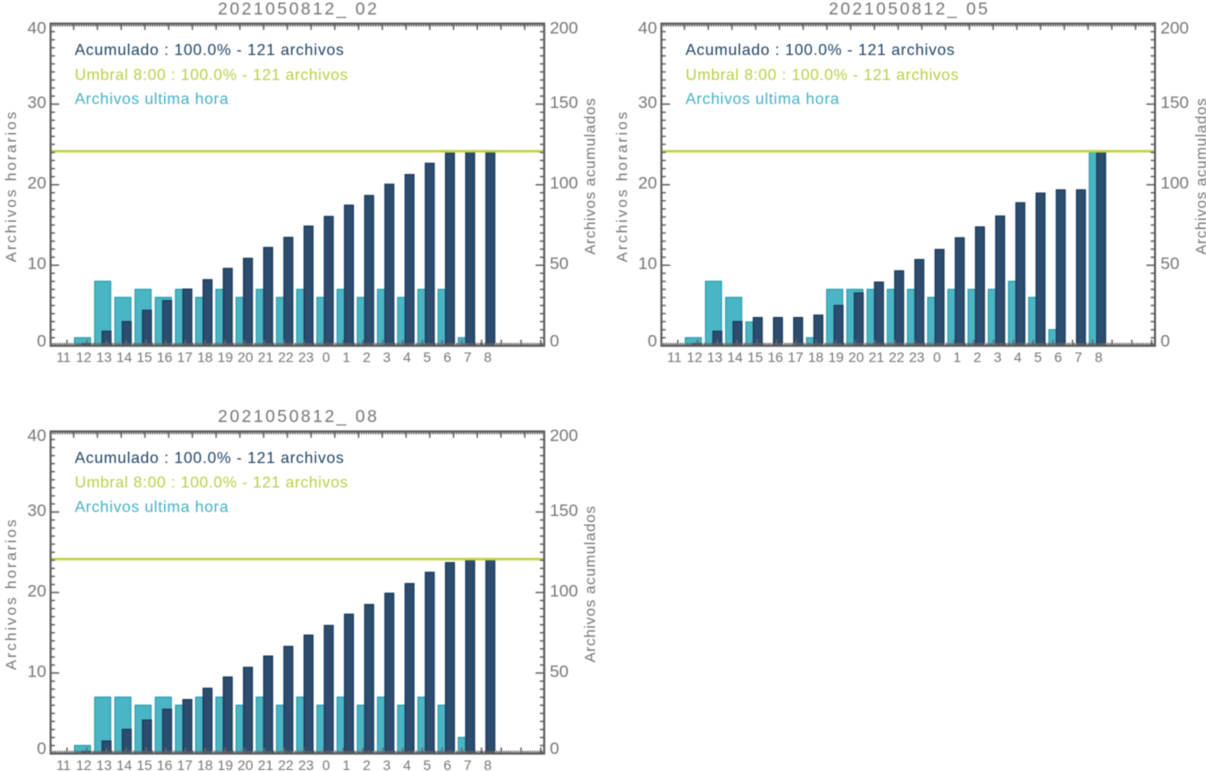 This screenshot has width=1206, height=771. I want to click on svg-text: 2021050812_ 02, so click(297, 9).